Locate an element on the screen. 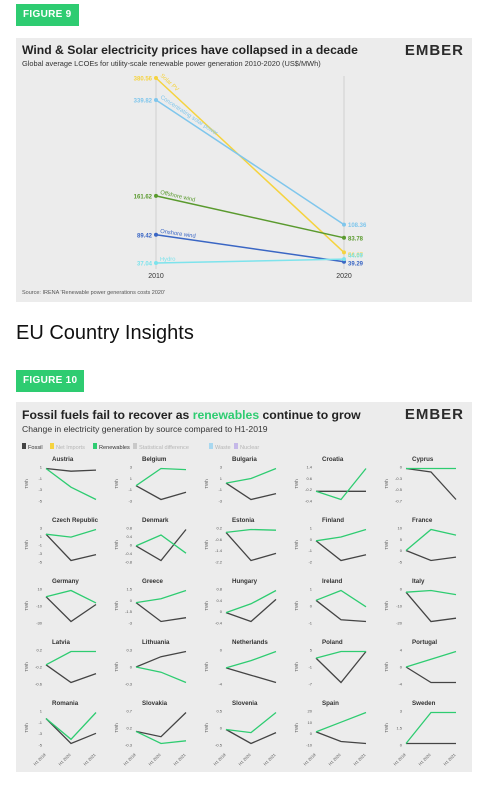 The height and width of the screenshot is (786, 488). series-line-onshore-wind is located at coordinates (250, 248).